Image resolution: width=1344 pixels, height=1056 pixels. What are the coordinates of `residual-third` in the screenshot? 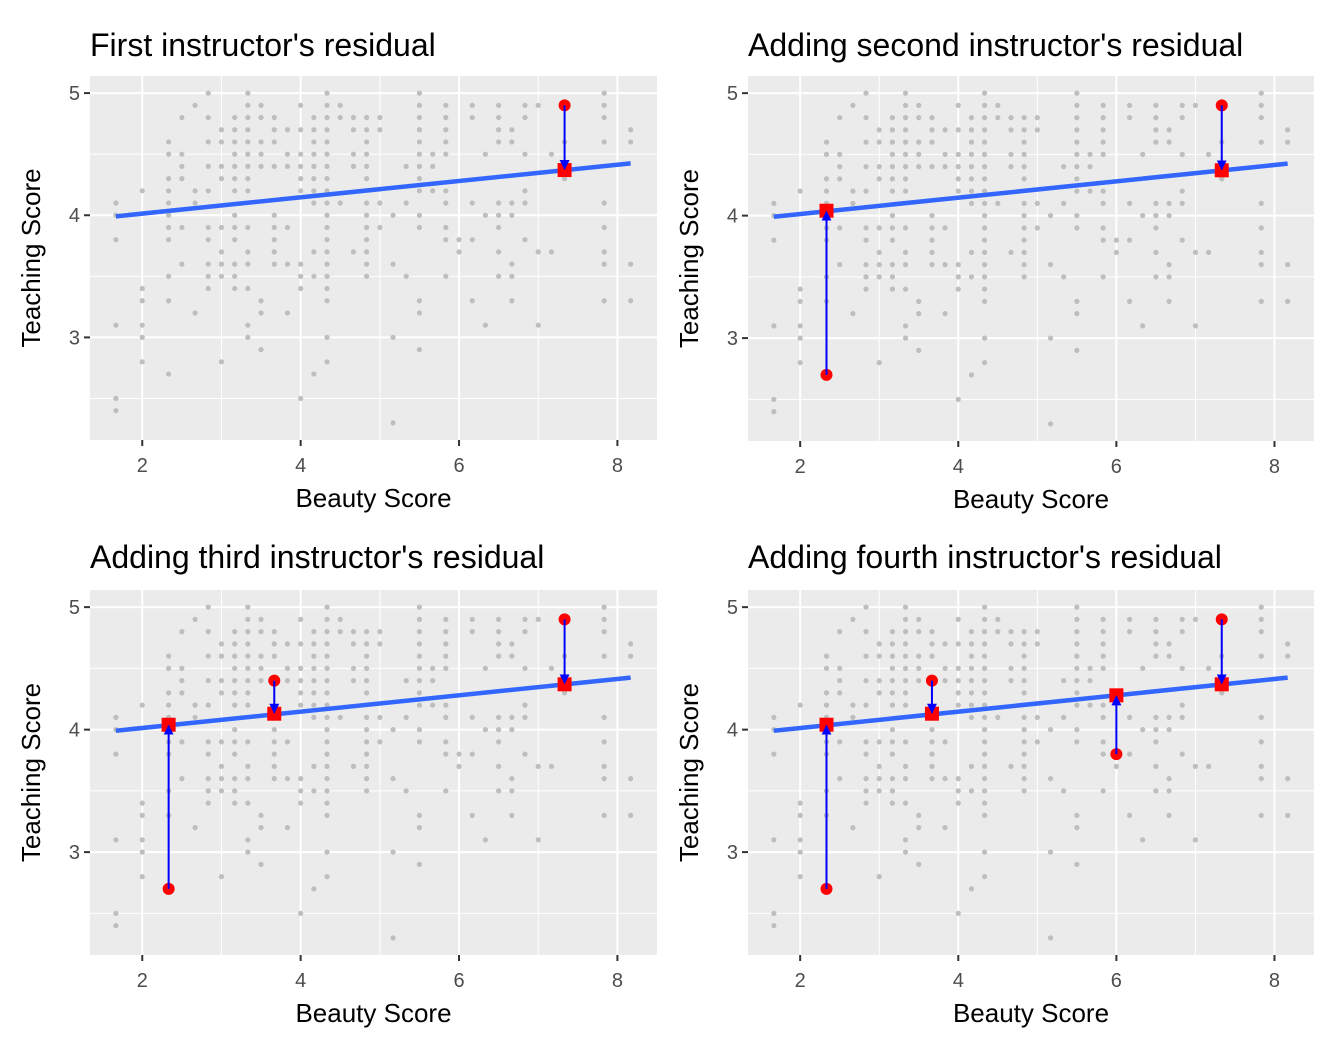 It's located at (274, 697).